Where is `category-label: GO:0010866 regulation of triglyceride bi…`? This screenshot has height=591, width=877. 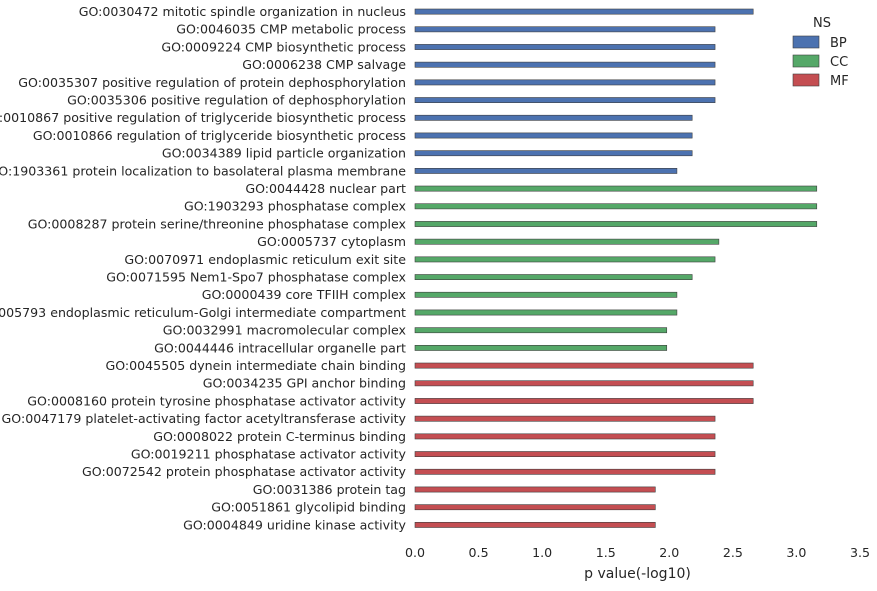
category-label: GO:0010866 regulation of triglyceride bi… is located at coordinates (219, 135).